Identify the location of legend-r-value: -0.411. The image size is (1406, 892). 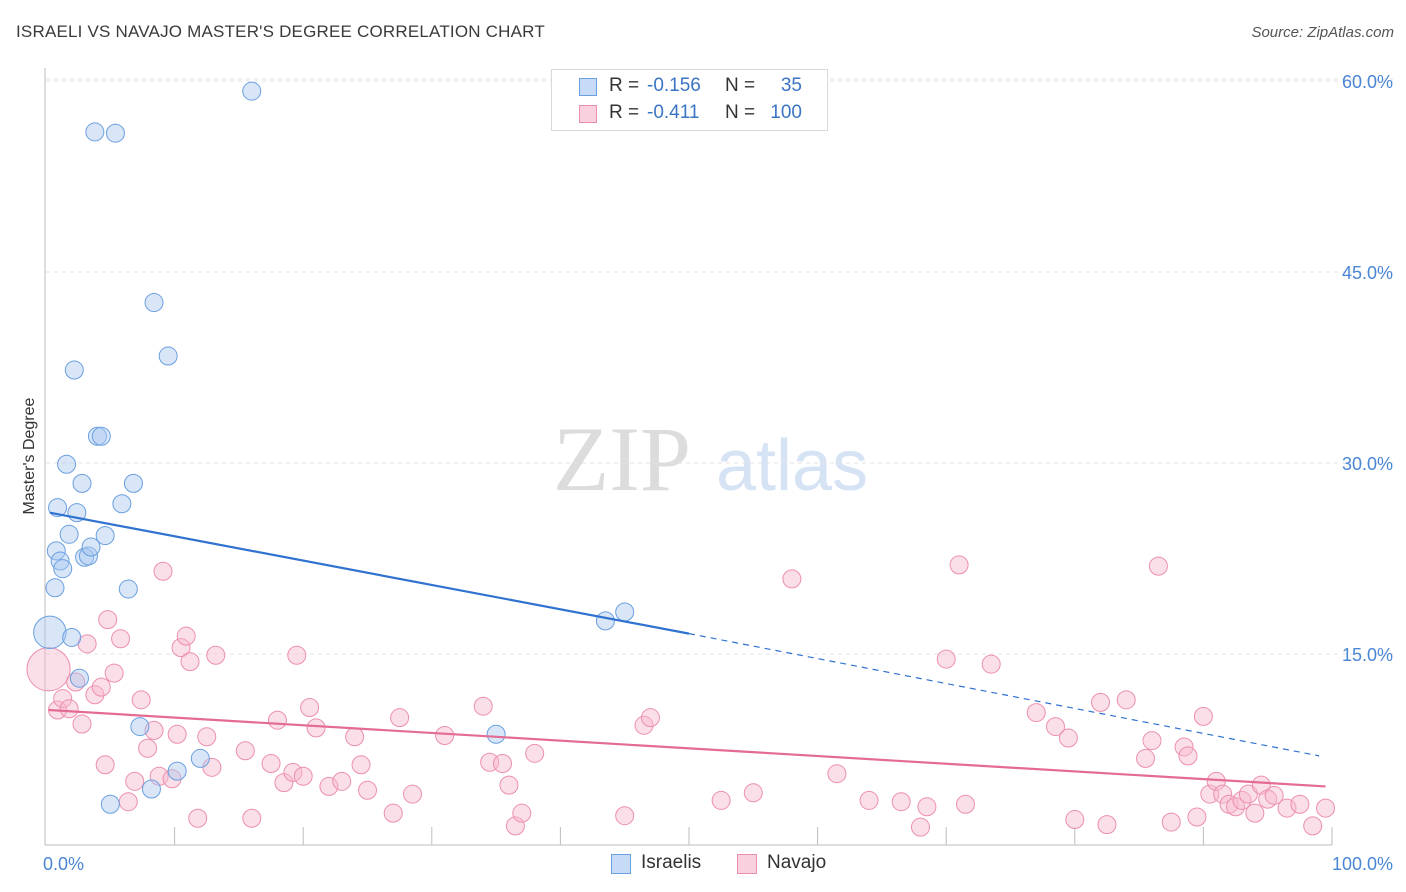
(673, 112).